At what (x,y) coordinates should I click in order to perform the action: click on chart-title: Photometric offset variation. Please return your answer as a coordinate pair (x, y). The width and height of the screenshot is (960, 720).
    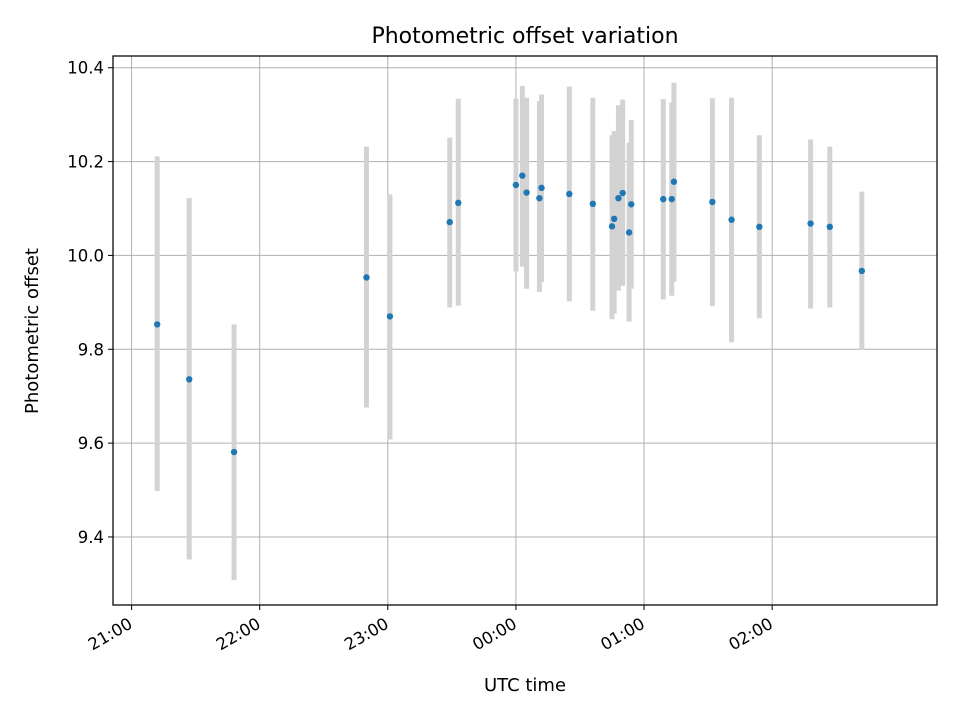
    Looking at the image, I should click on (524, 36).